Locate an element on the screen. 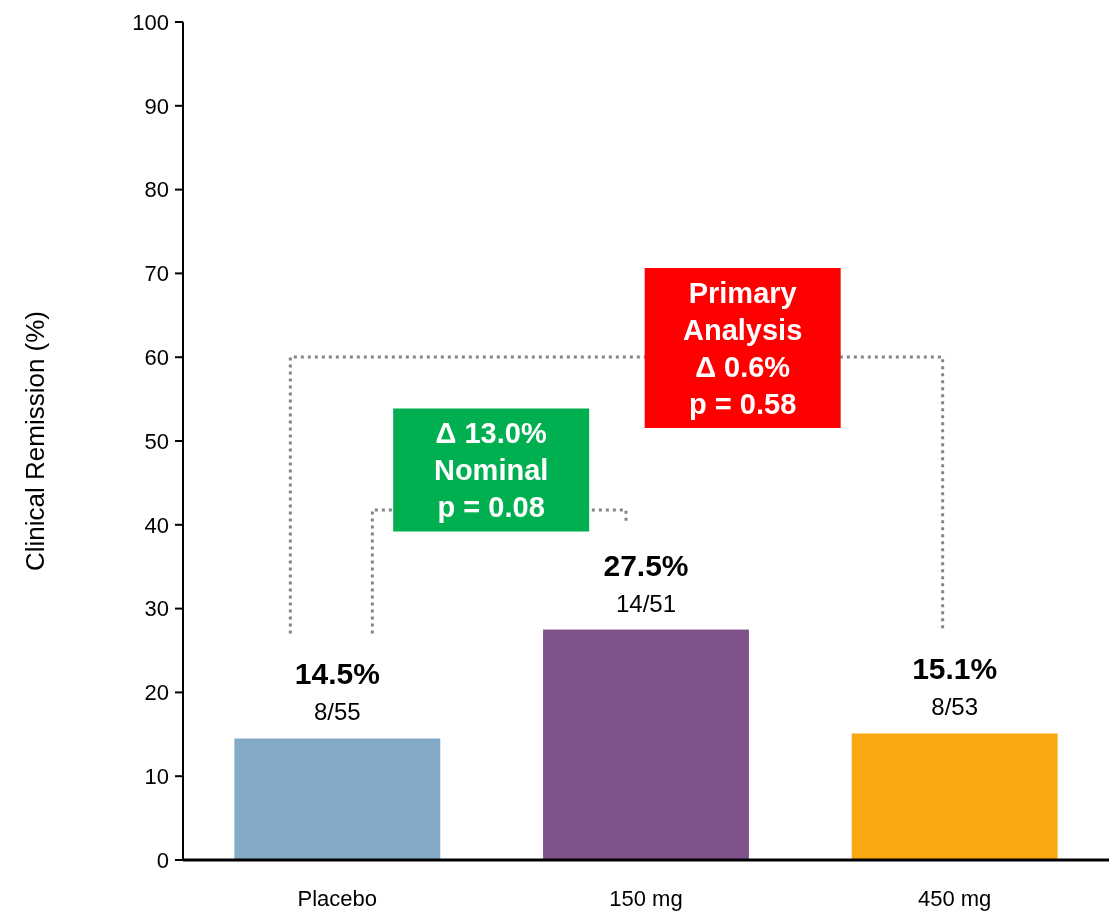 The height and width of the screenshot is (917, 1109). x-tick-label: 150 mg is located at coordinates (646, 898).